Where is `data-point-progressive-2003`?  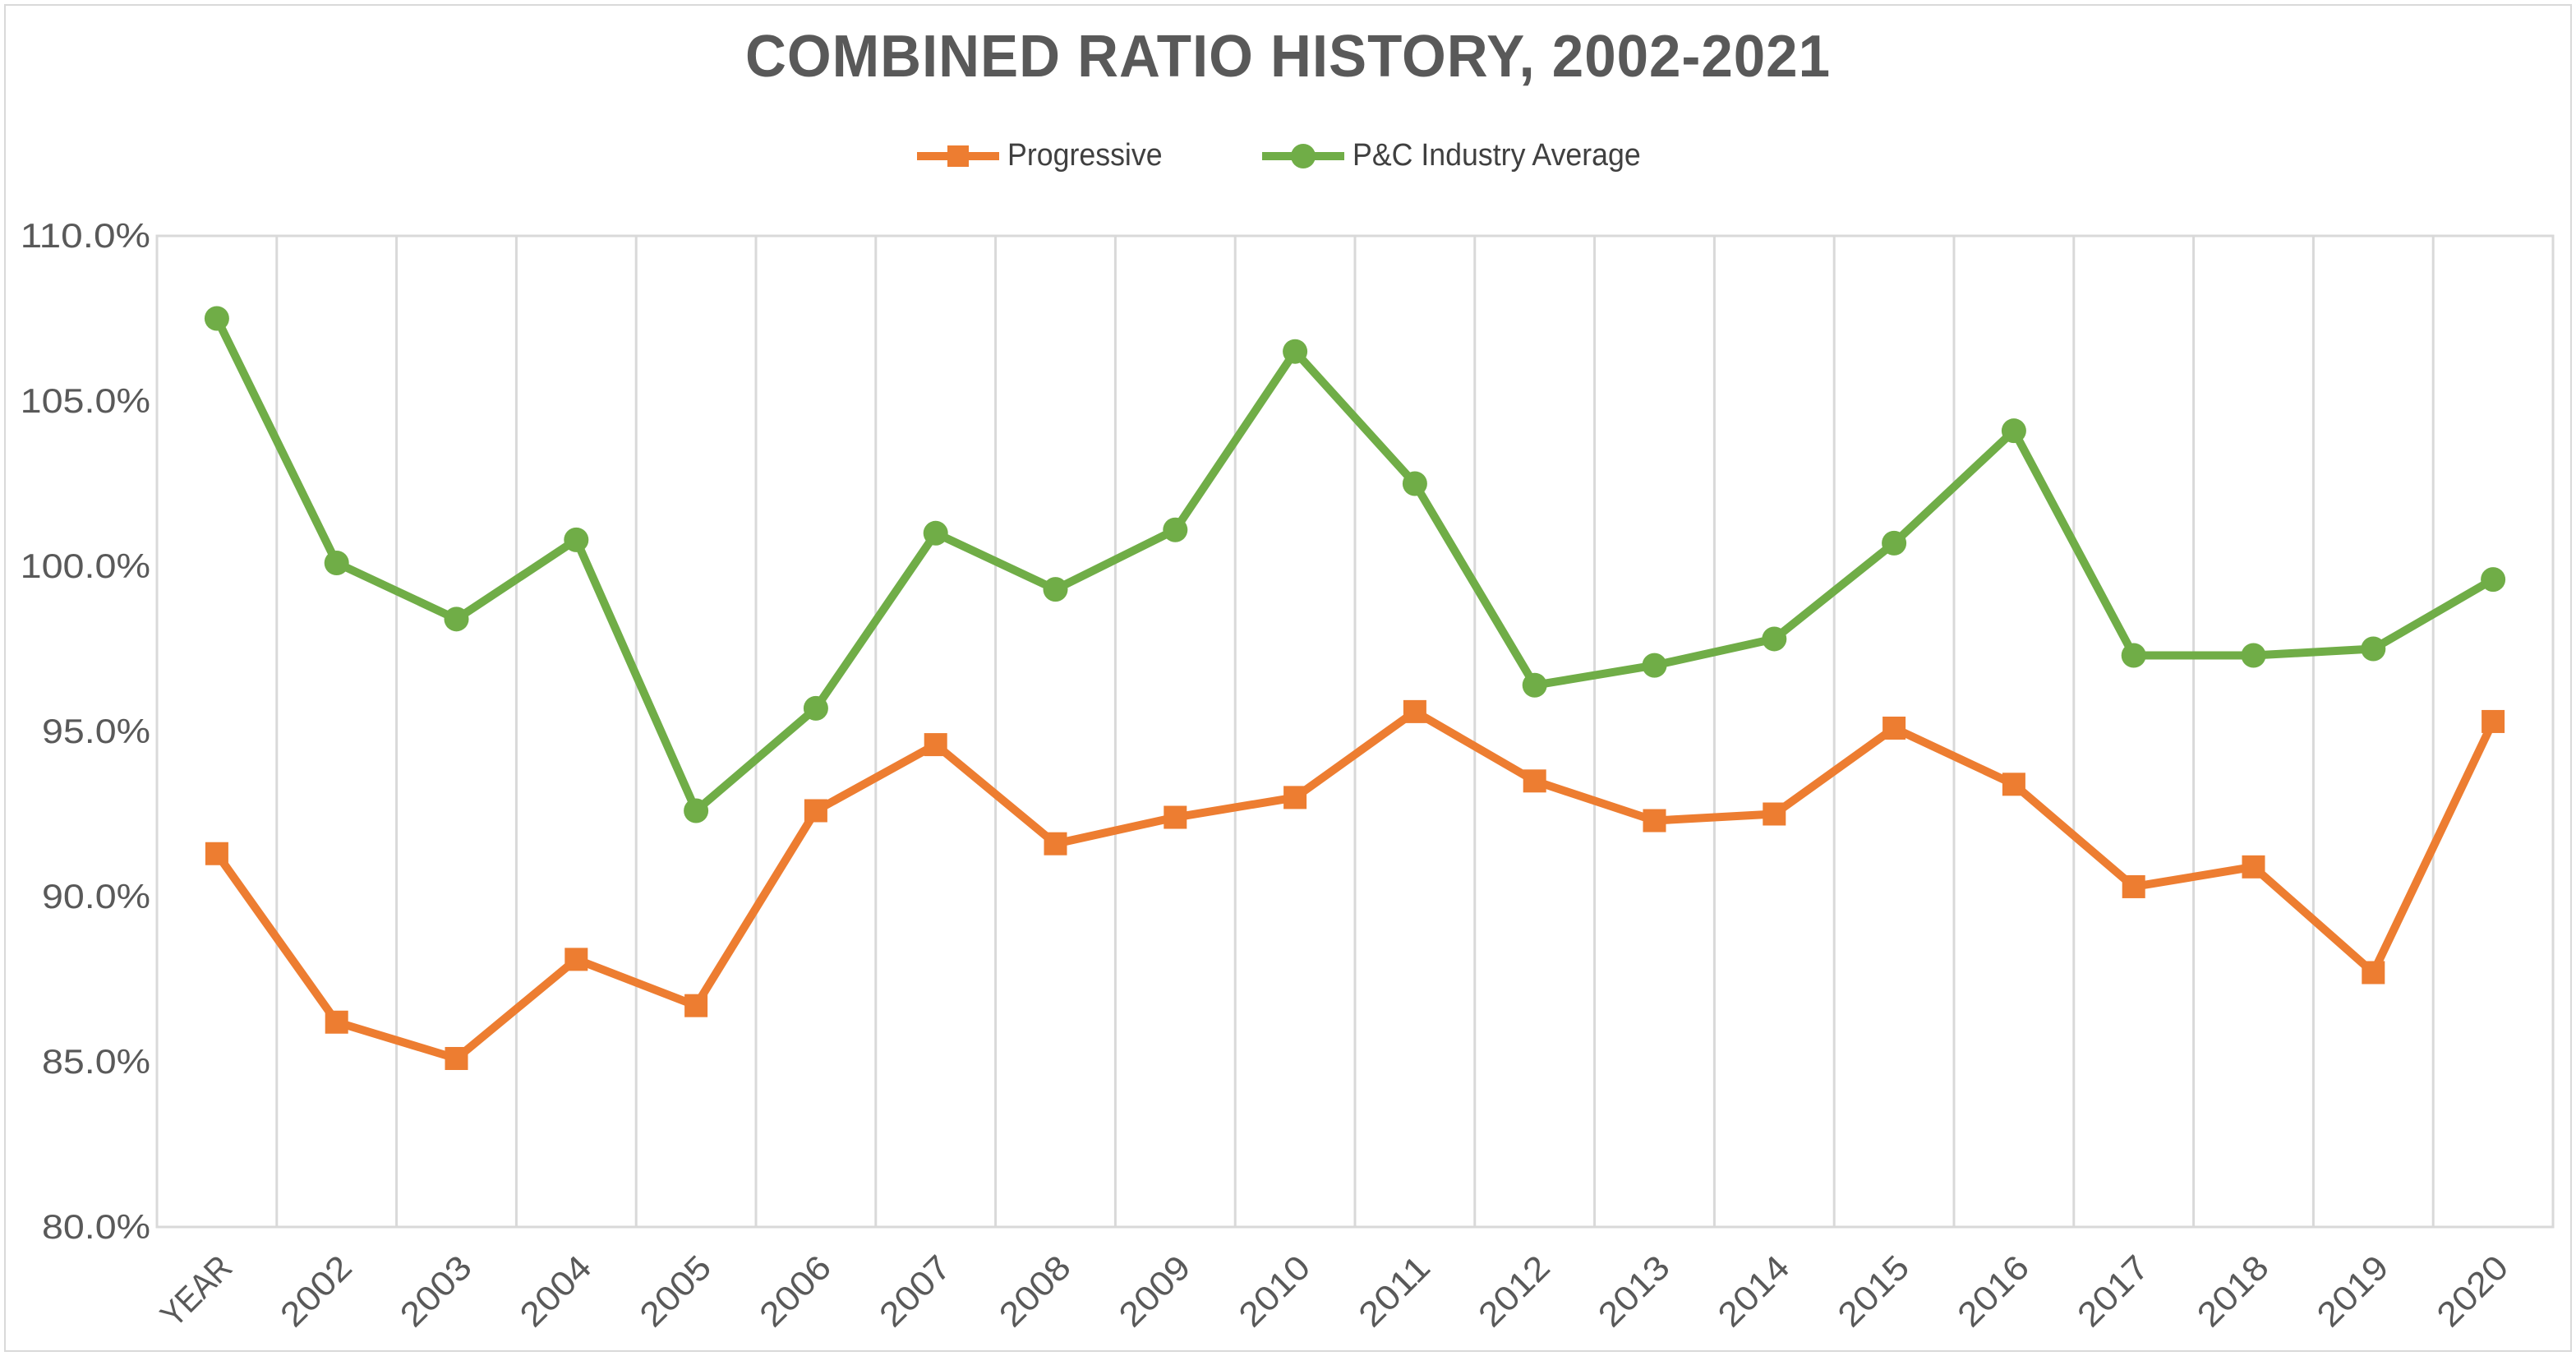
data-point-progressive-2003 is located at coordinates (456, 1058).